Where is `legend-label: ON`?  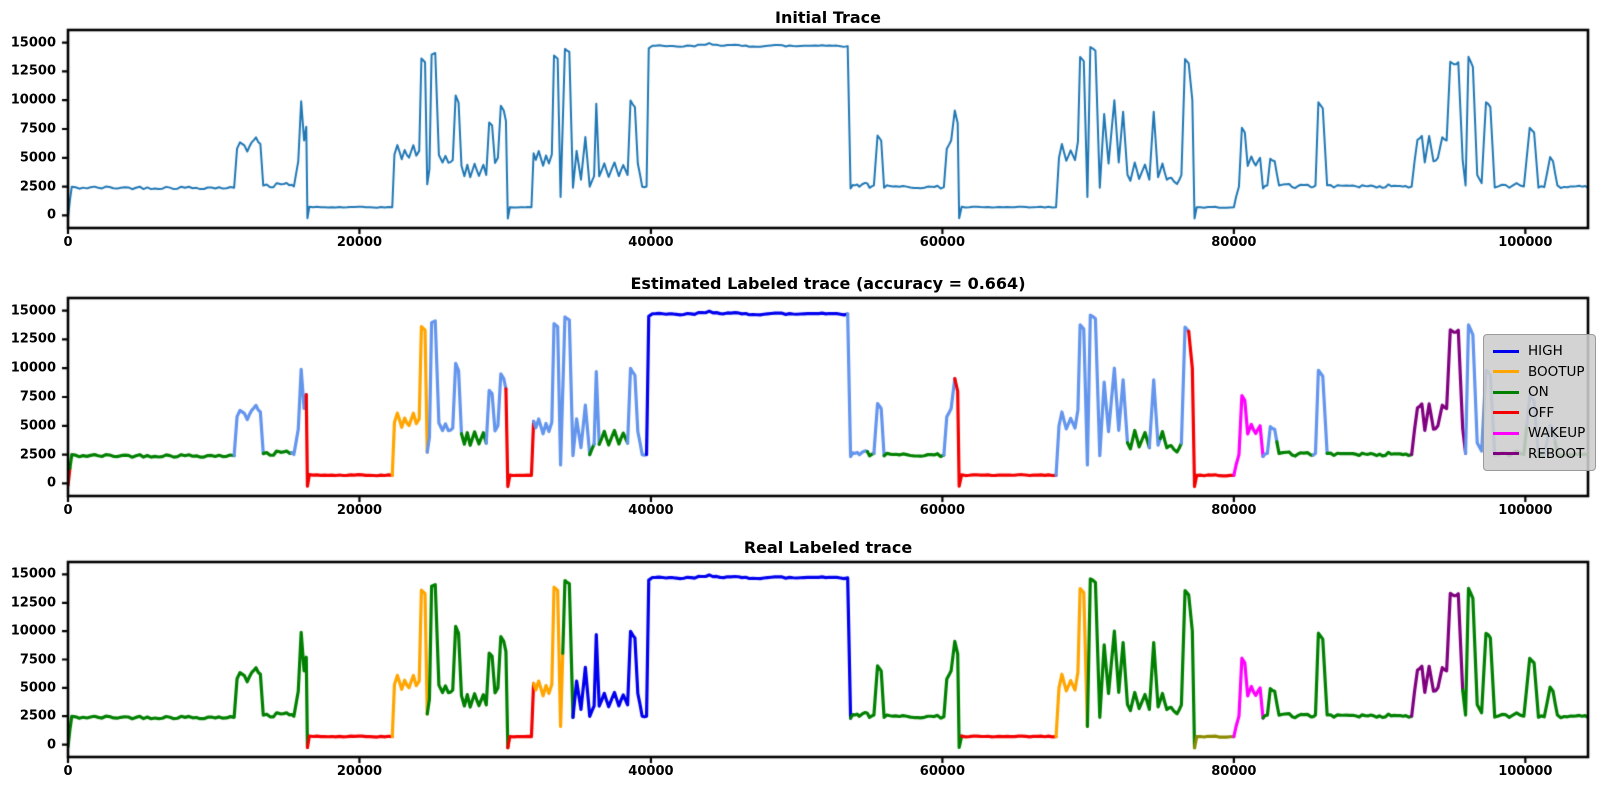
legend-label: ON is located at coordinates (1538, 392).